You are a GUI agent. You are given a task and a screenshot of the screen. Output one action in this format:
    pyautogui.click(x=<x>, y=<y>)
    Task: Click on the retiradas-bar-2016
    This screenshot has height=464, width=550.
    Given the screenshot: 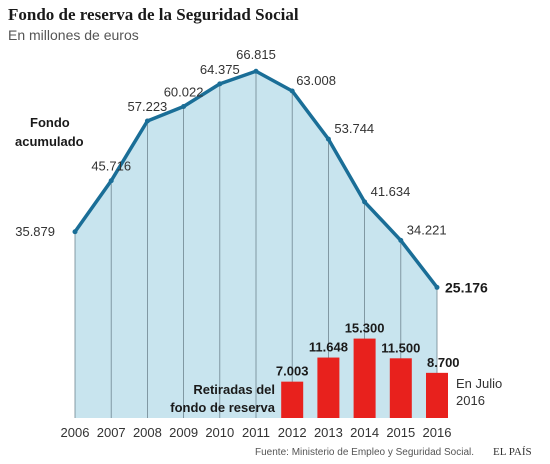 What is the action you would take?
    pyautogui.click(x=437, y=395)
    